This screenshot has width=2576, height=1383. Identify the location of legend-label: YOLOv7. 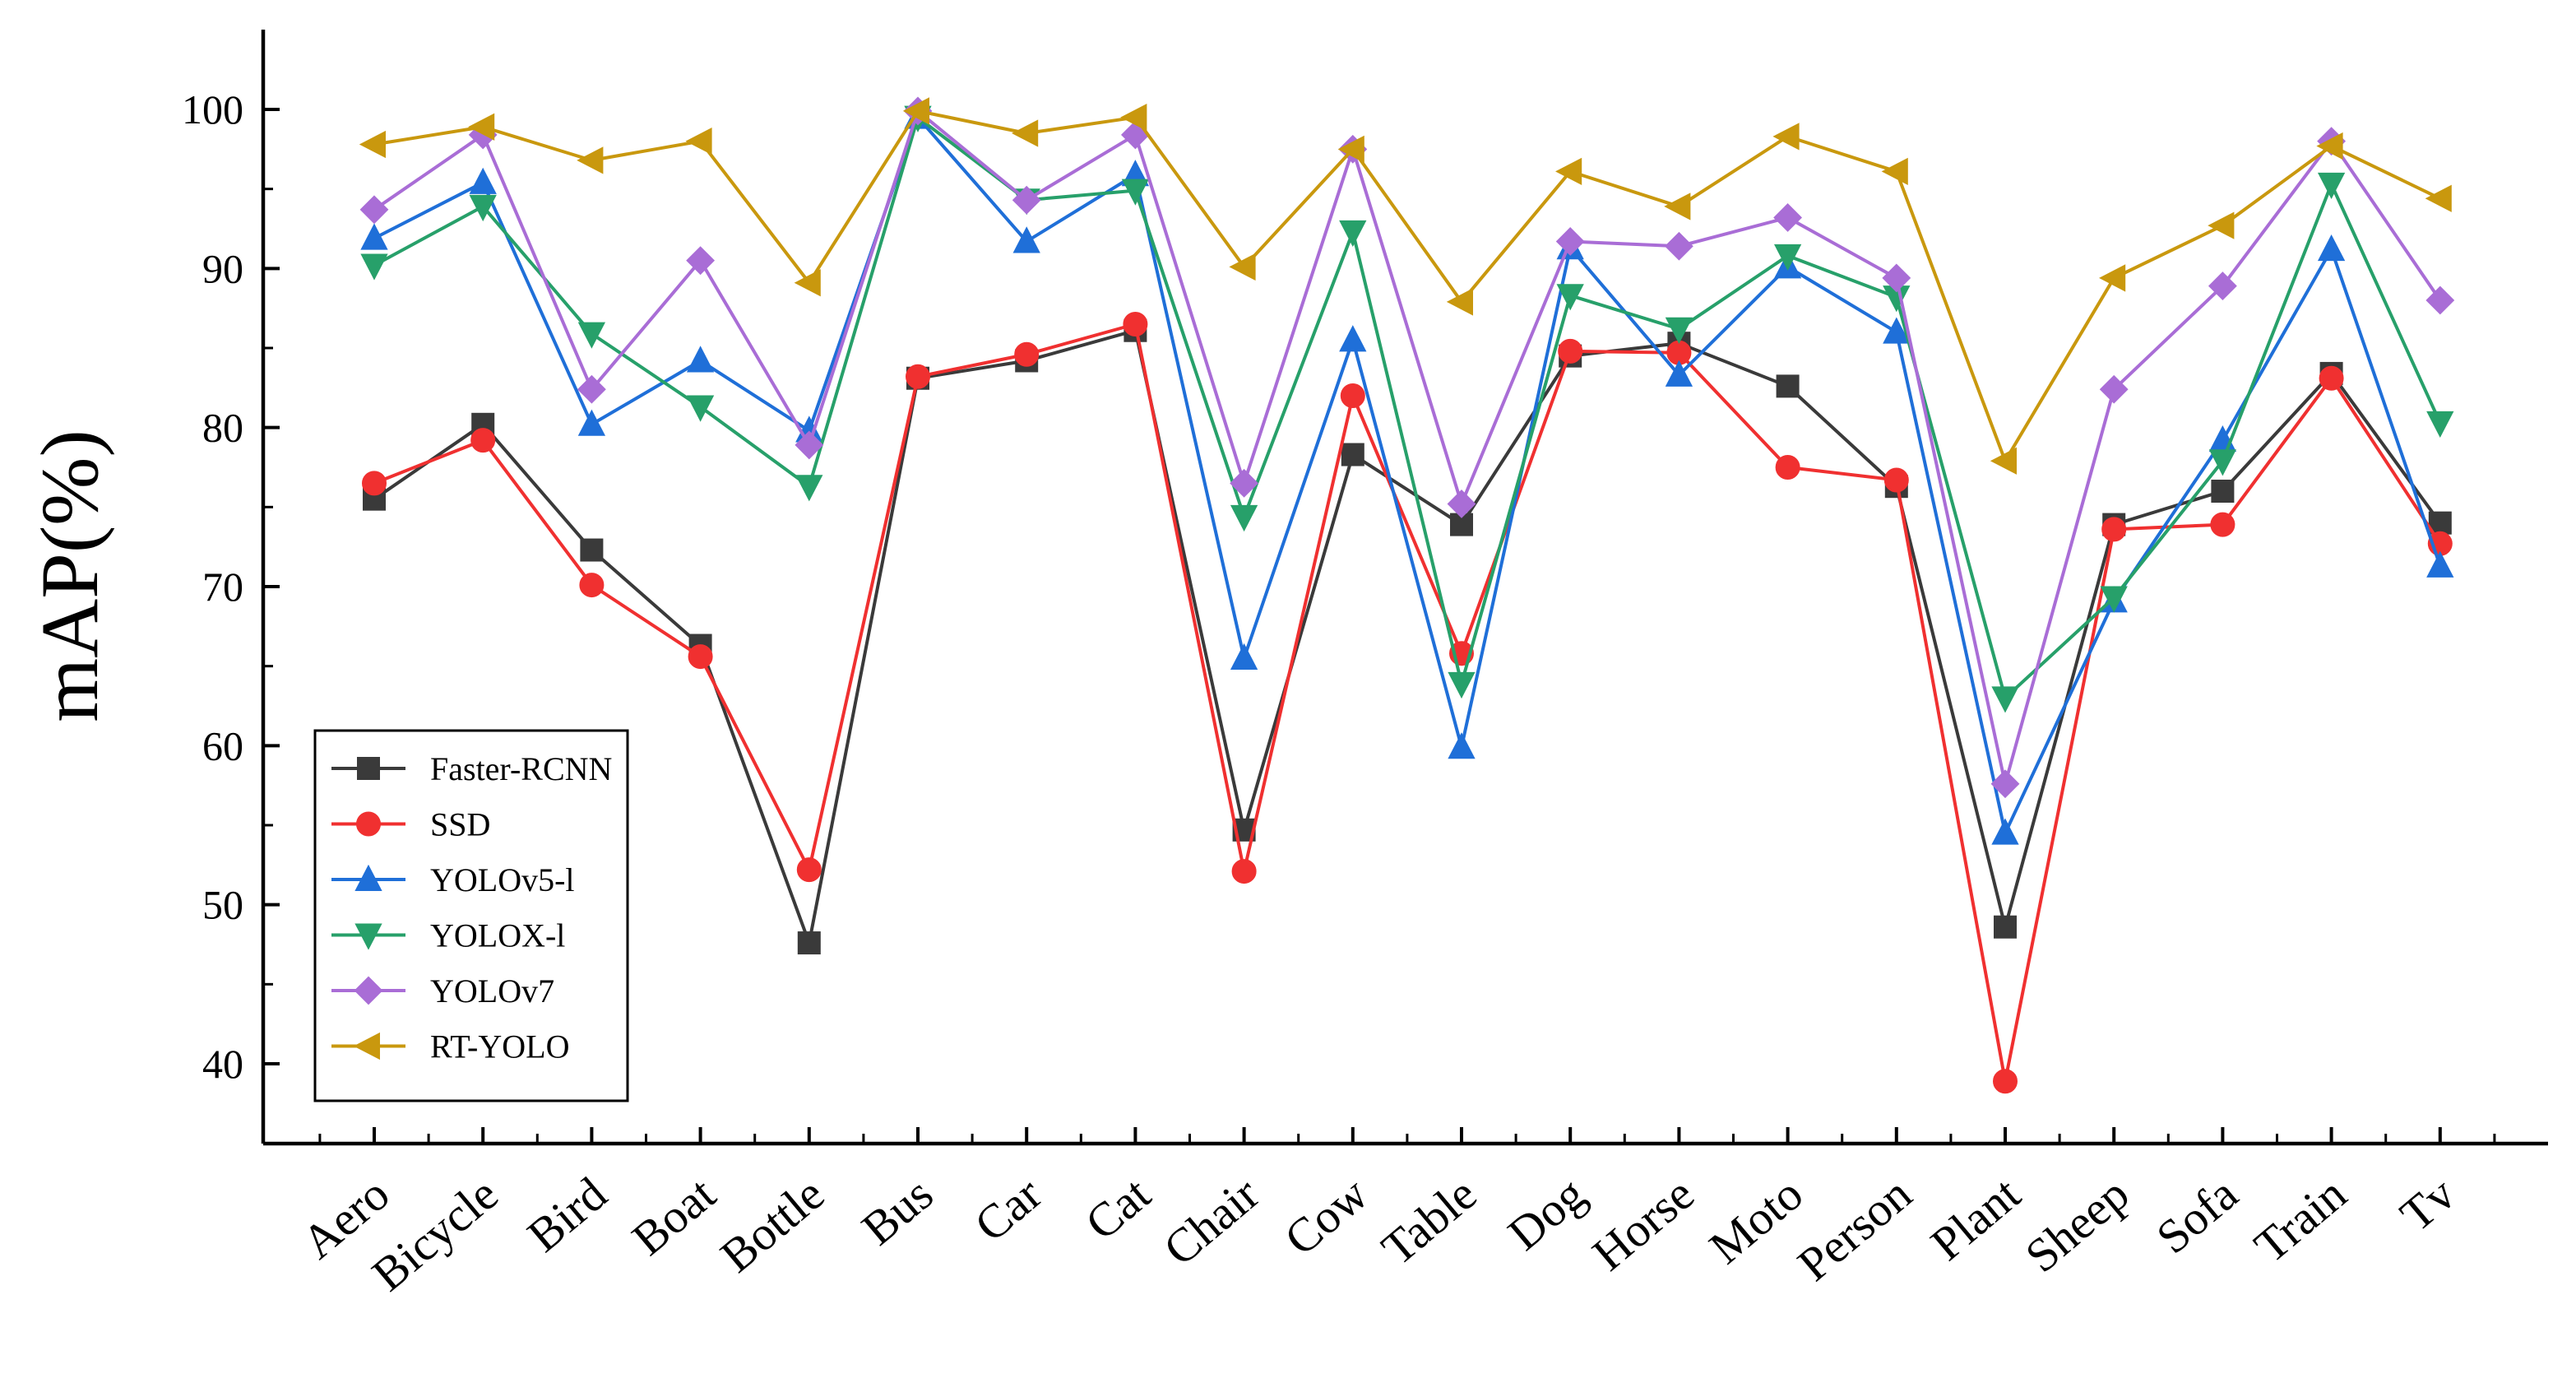
(492, 991).